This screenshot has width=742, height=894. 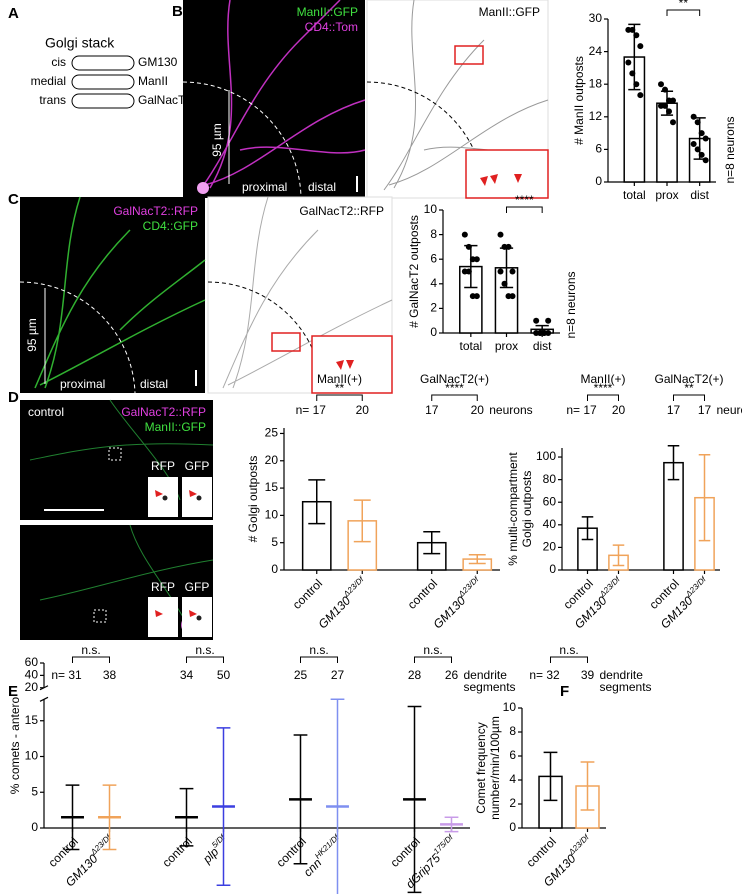 What do you see at coordinates (165, 100) in the screenshot?
I see `marker-name: GalNacT2` at bounding box center [165, 100].